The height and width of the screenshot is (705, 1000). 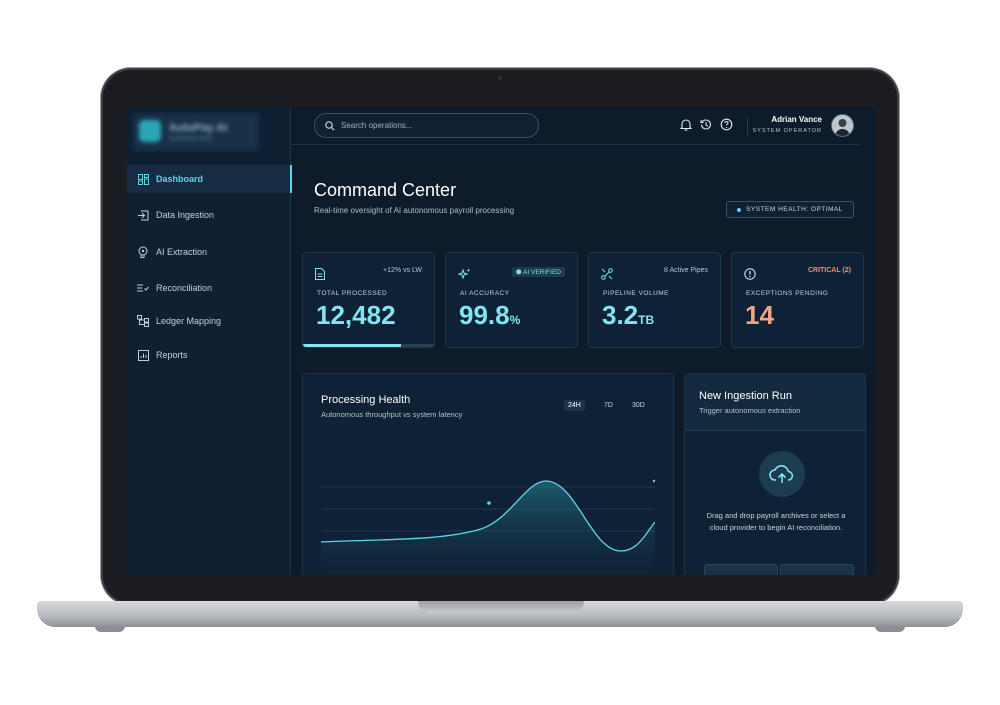 I want to click on topbar-divider, so click(x=747, y=126).